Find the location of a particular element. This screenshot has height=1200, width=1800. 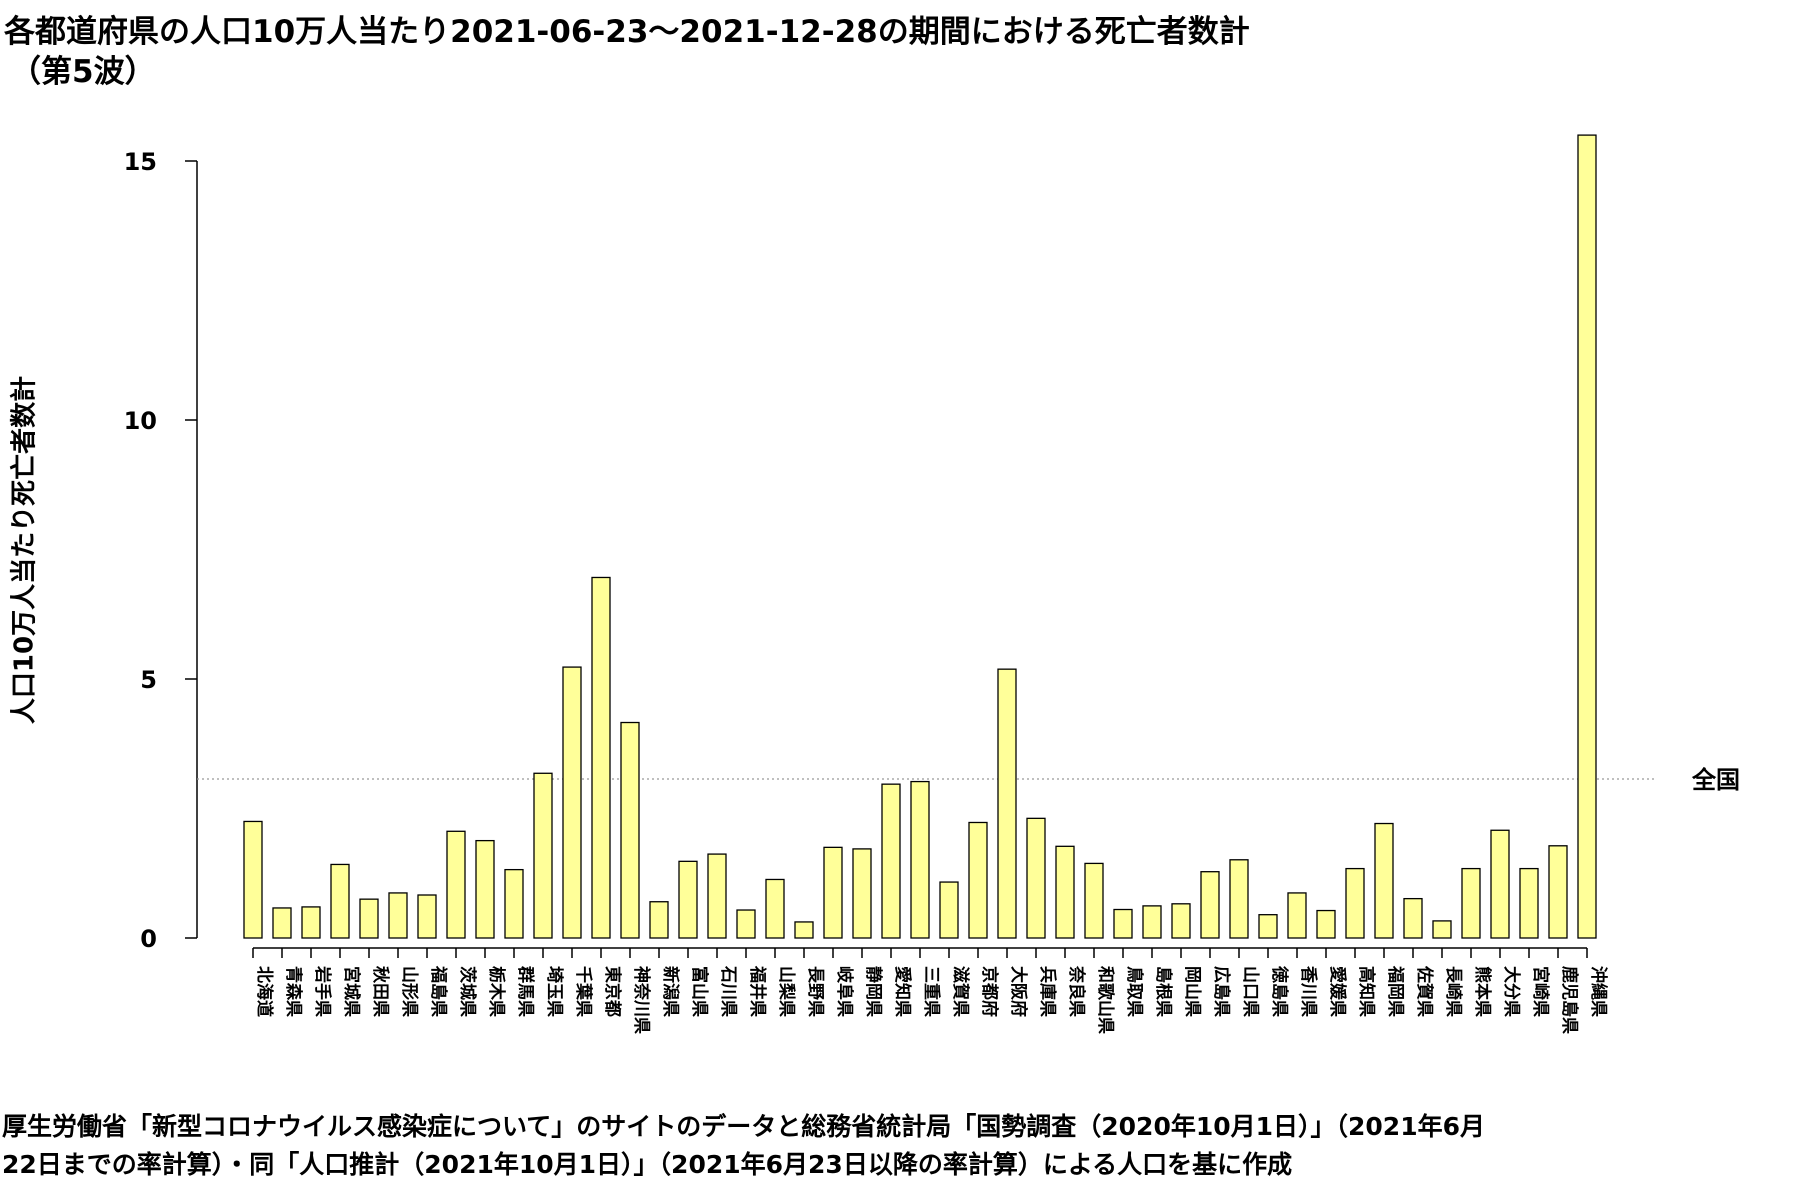

x-tick-label: 島根県 is located at coordinates (1163, 991).